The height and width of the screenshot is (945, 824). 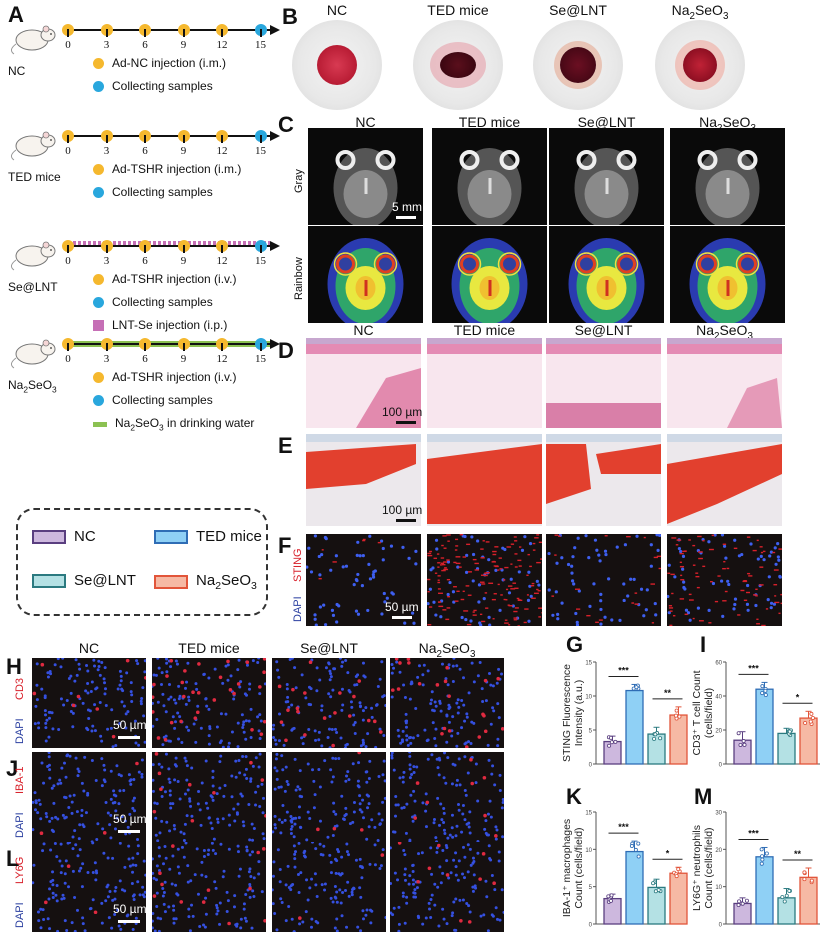 I want to click on oil-red-stain-se-lnt, so click(x=603, y=480).